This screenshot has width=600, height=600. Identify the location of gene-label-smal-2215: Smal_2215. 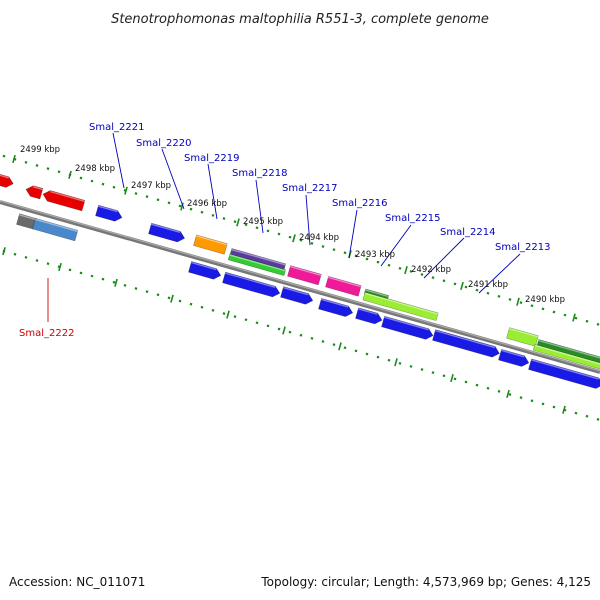
(412, 218).